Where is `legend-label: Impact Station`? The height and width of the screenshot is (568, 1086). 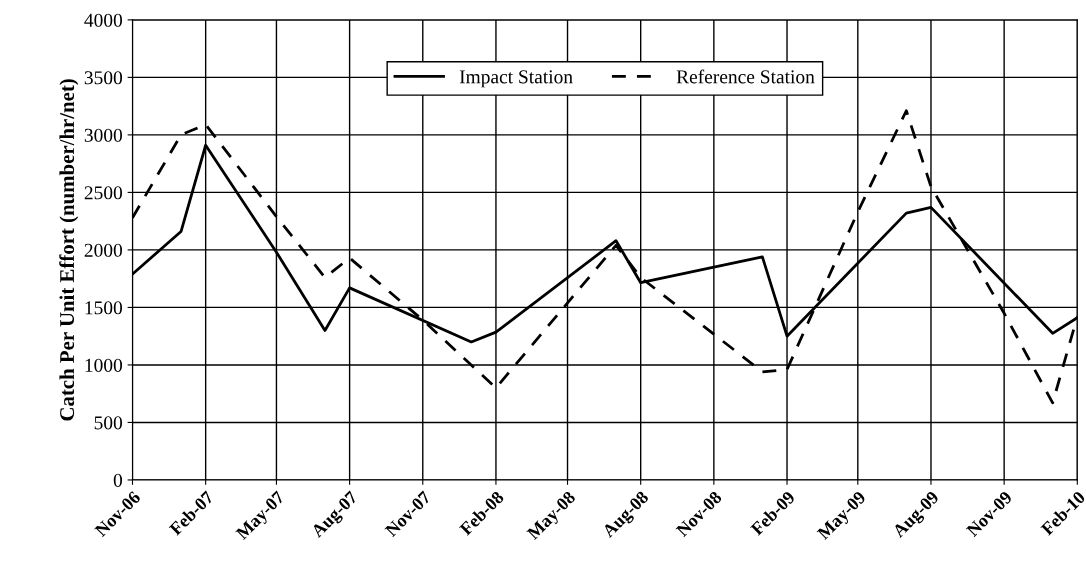
legend-label: Impact Station is located at coordinates (516, 79).